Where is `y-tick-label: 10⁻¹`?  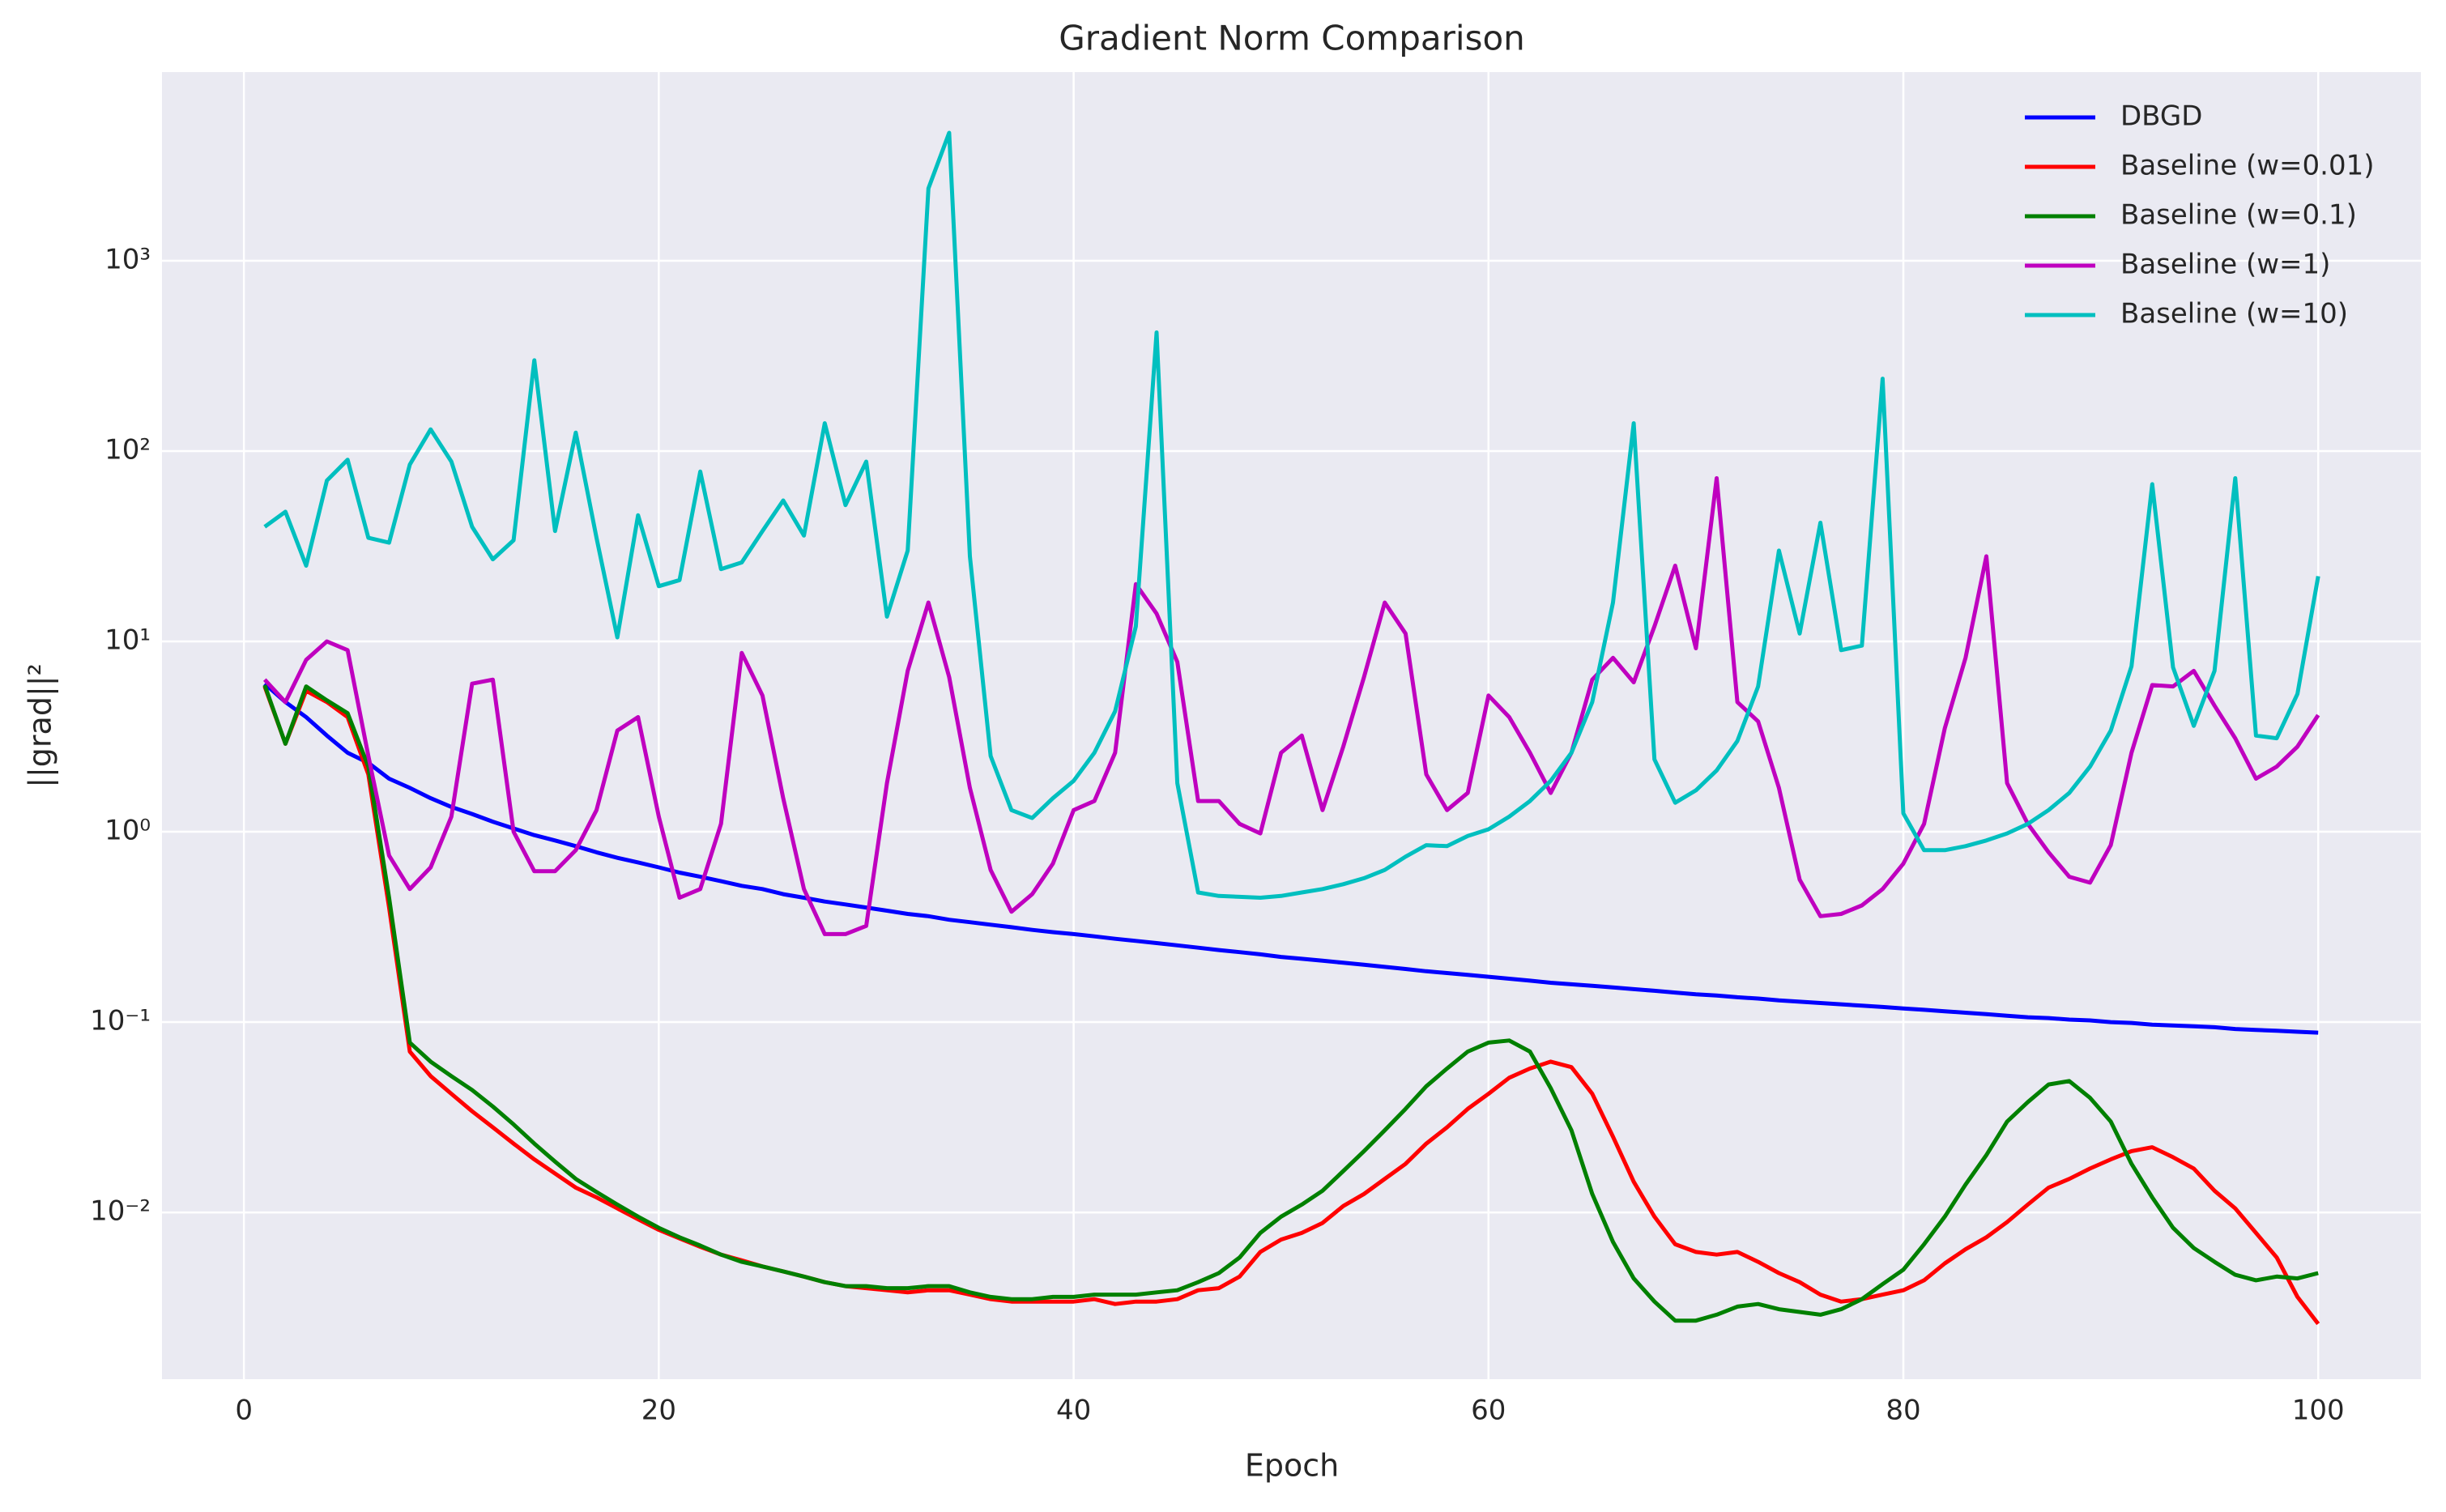 y-tick-label: 10⁻¹ is located at coordinates (120, 1021).